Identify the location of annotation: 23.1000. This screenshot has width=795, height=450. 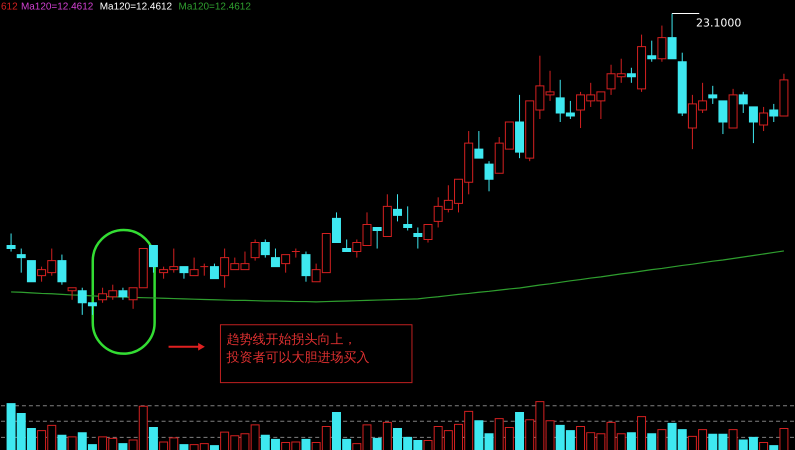
(719, 23).